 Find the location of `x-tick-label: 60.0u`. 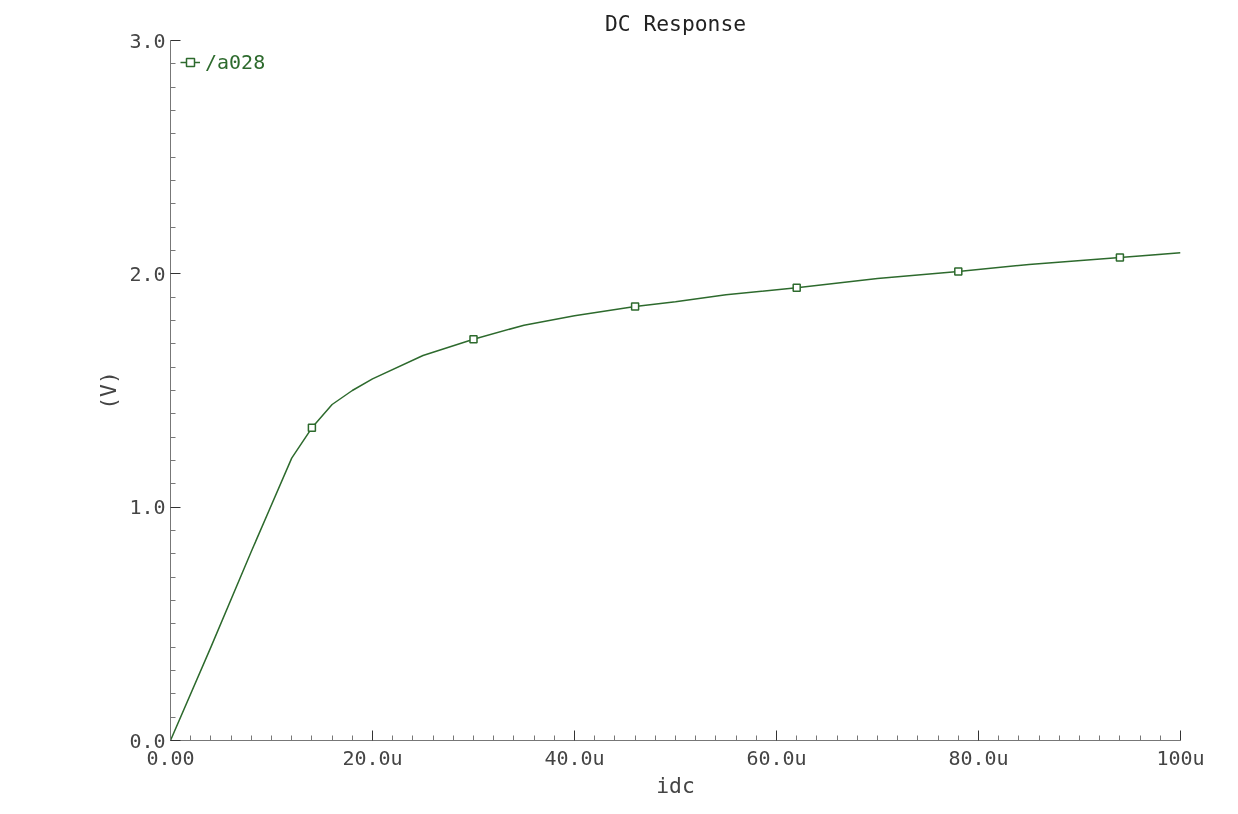

x-tick-label: 60.0u is located at coordinates (776, 757).